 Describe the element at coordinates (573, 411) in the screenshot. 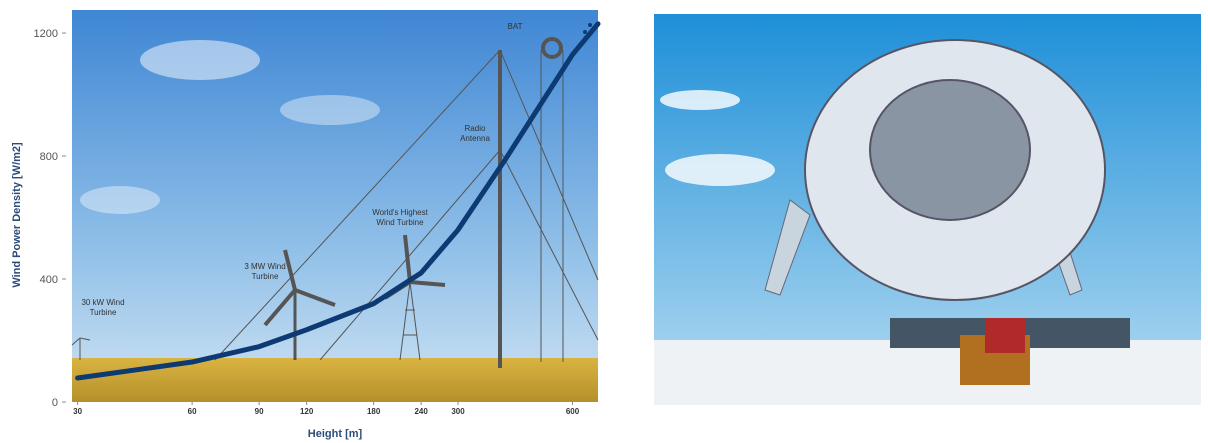

I see `x-tick-label: 600` at that location.